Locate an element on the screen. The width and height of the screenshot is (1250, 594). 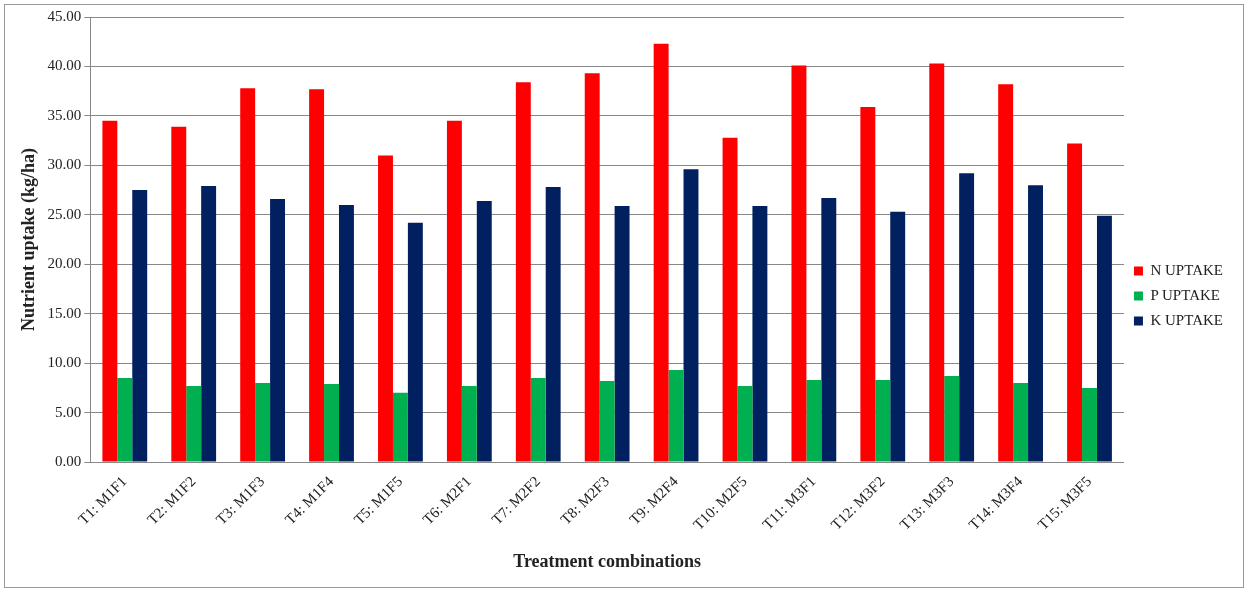
y-axis-title: Nutrient uptake (kg/ha) is located at coordinates (29, 240).